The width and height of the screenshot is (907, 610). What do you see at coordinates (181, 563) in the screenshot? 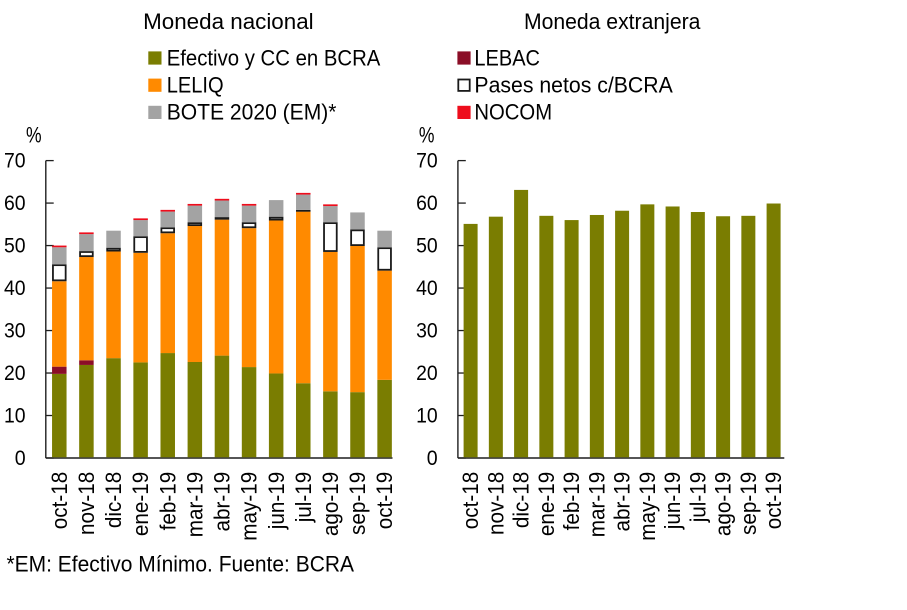
I see `svg-text:*EM: Efectivo Mínimo. Fuente:: *EM: Efectivo Mínimo. Fuente: BCRA` at bounding box center [181, 563].